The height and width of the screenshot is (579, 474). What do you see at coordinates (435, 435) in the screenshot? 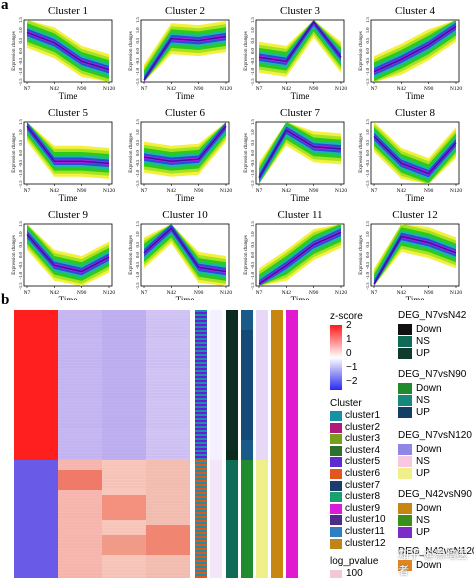
I see `deg-legend-title: DEG_N7vsN120` at bounding box center [435, 435].